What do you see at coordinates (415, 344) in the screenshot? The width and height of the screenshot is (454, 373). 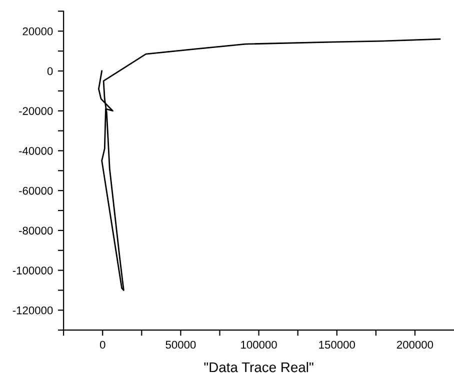 I see `x-tick-label: 200000` at bounding box center [415, 344].